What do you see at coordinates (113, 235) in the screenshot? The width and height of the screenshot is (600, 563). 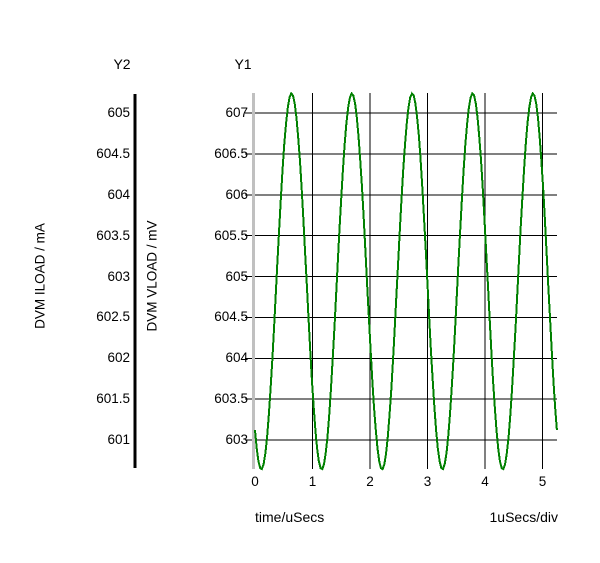 I see `y2-tick-label: 603.5` at bounding box center [113, 235].